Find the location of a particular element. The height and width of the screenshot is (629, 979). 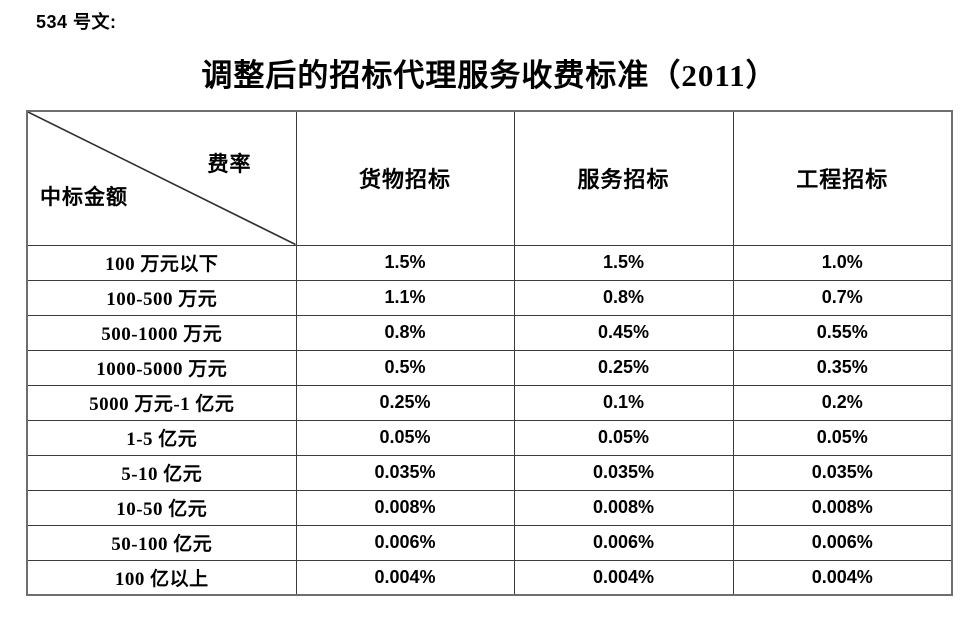

rate-cell-engineering: 0.006% is located at coordinates (842, 542).